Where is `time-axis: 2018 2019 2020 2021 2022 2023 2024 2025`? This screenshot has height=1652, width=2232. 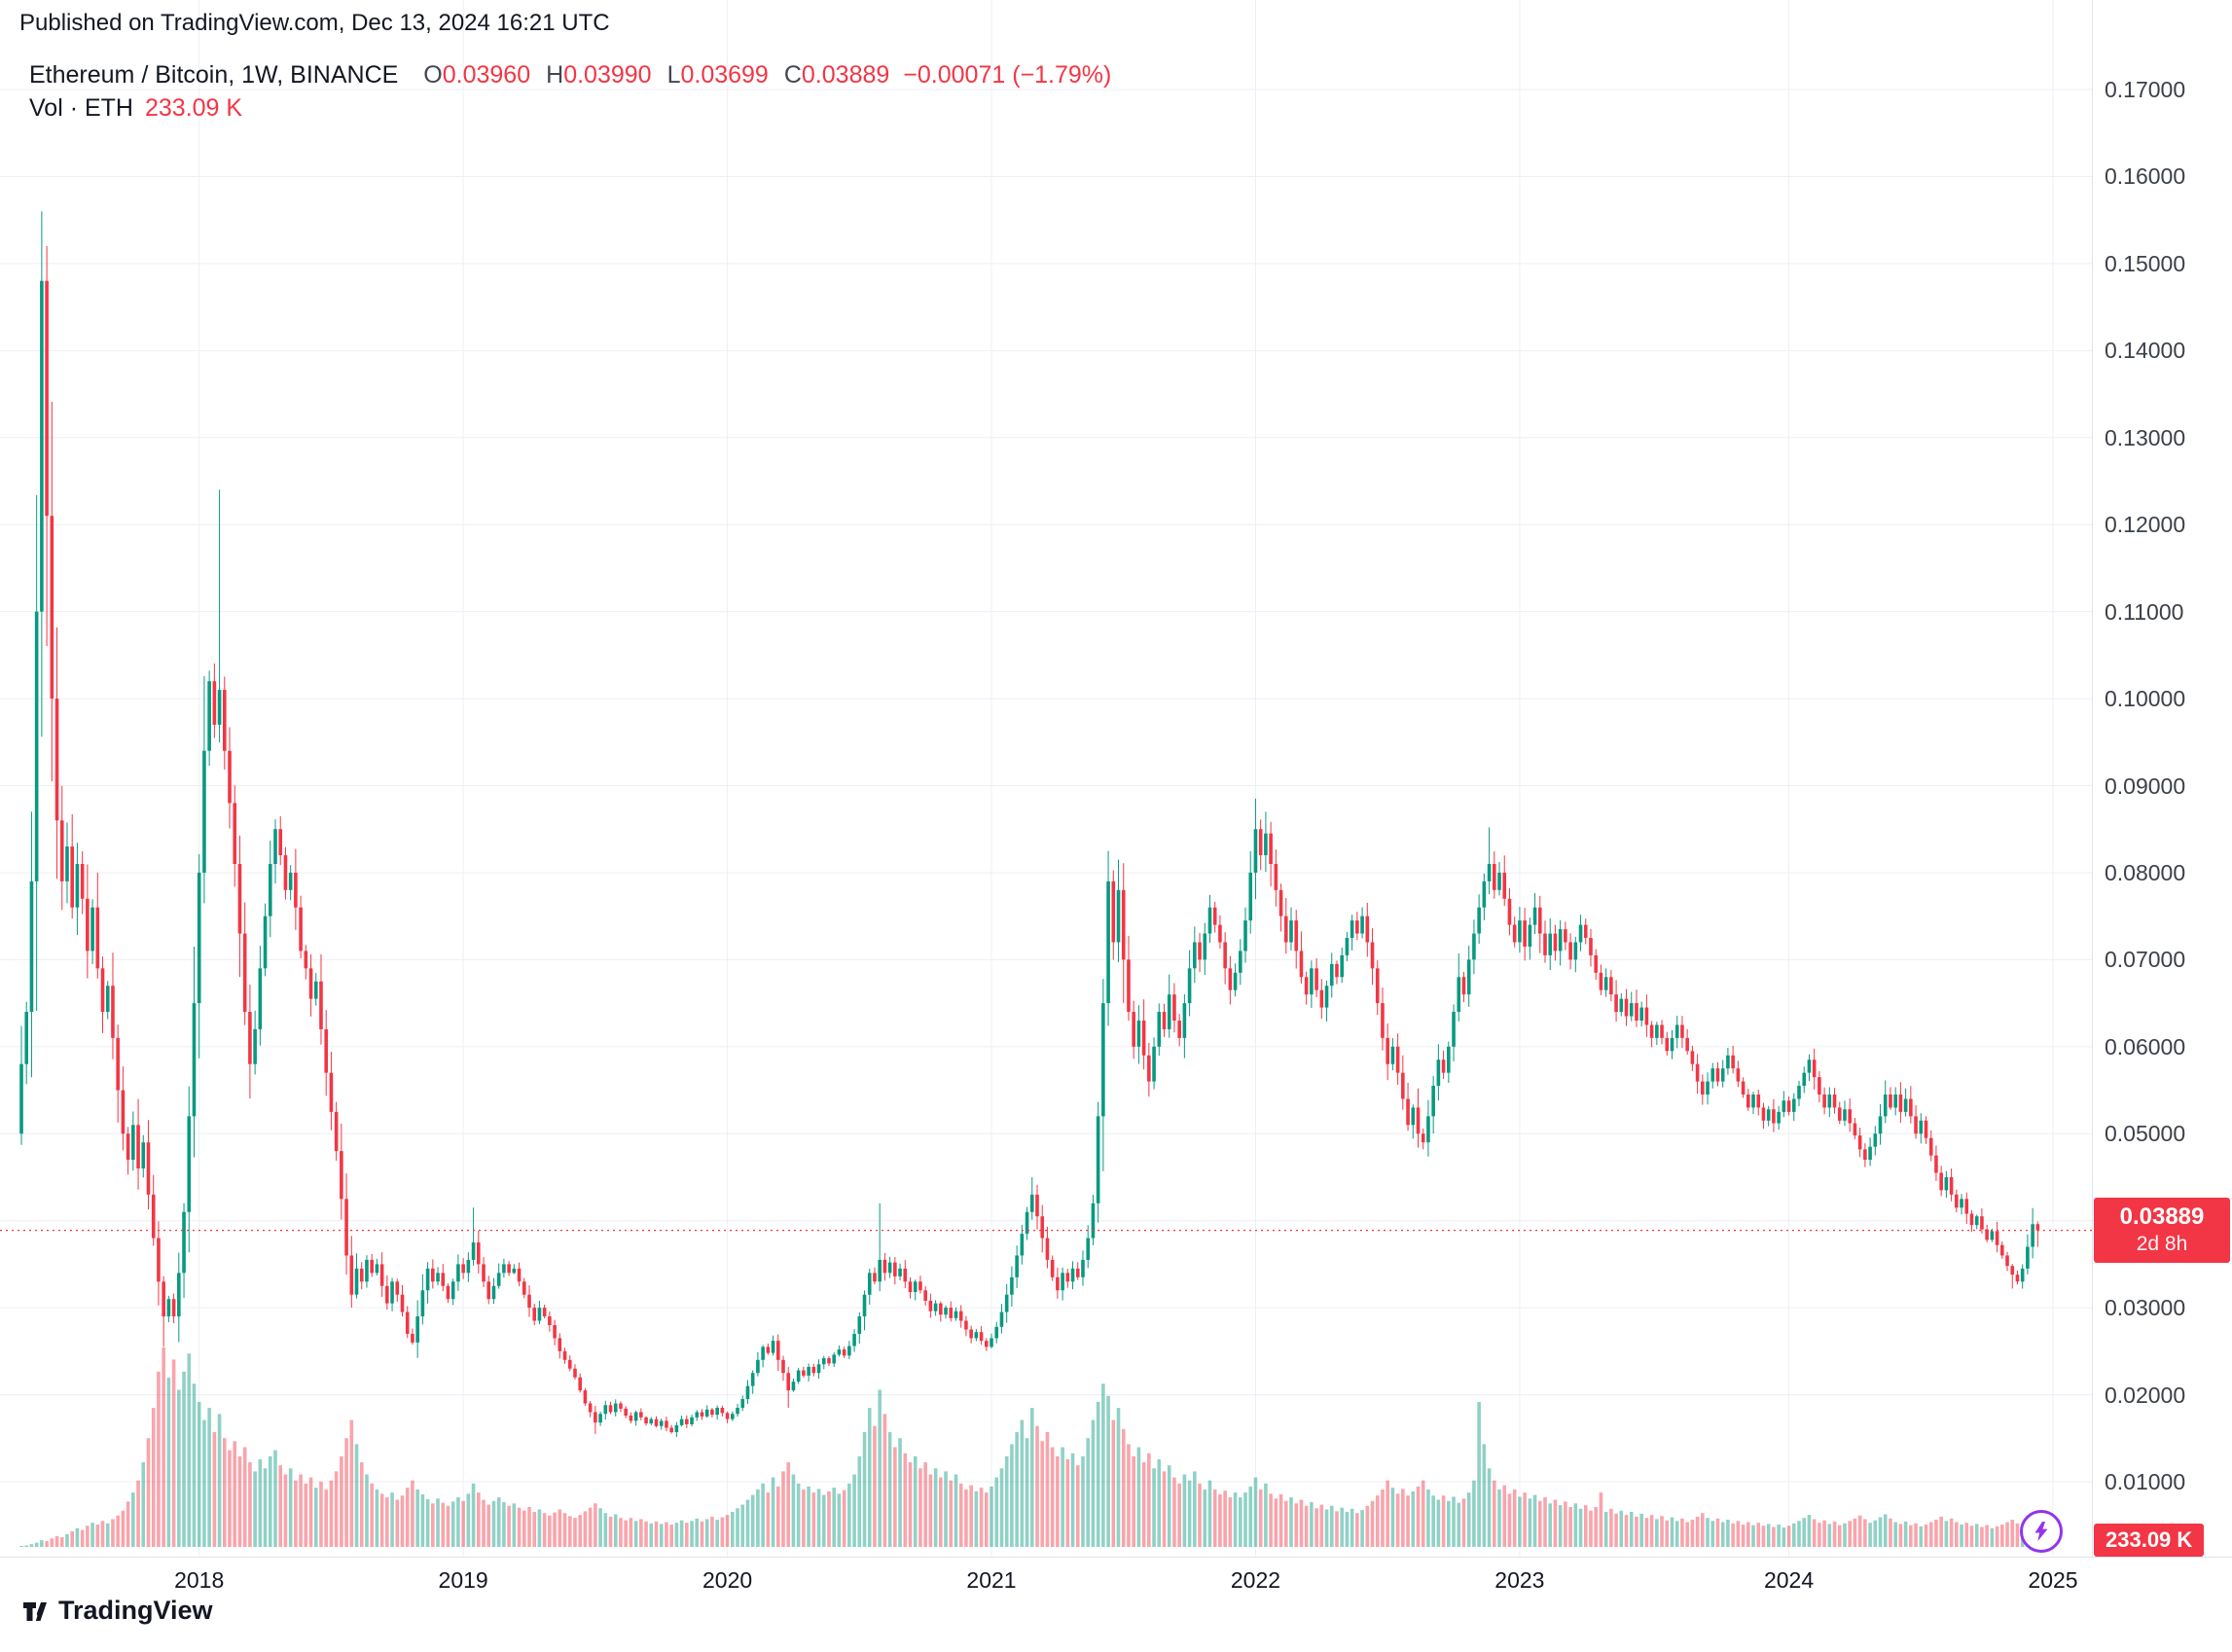 time-axis: 2018 2019 2020 2021 2022 2023 2024 2025 is located at coordinates (1116, 1580).